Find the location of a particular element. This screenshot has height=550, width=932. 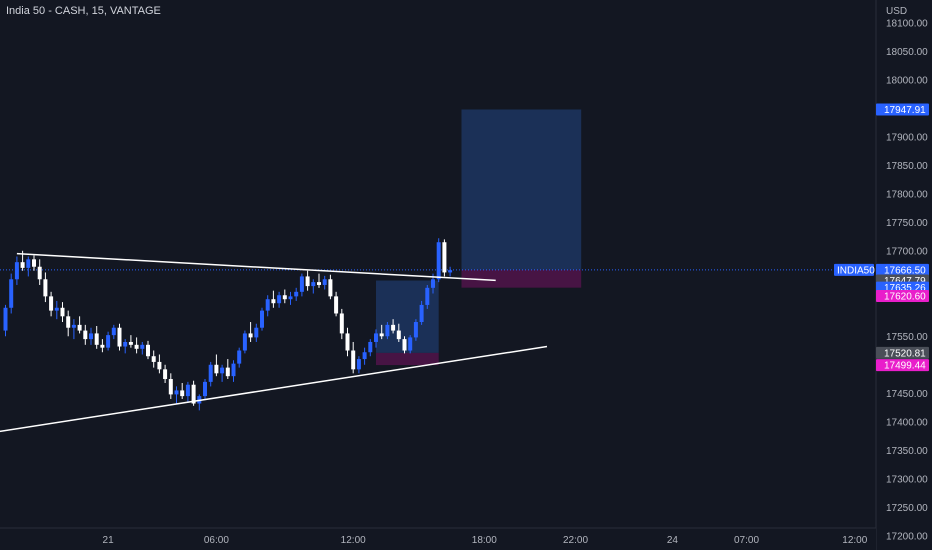

price-label-text: 17635.26 is located at coordinates (905, 288).